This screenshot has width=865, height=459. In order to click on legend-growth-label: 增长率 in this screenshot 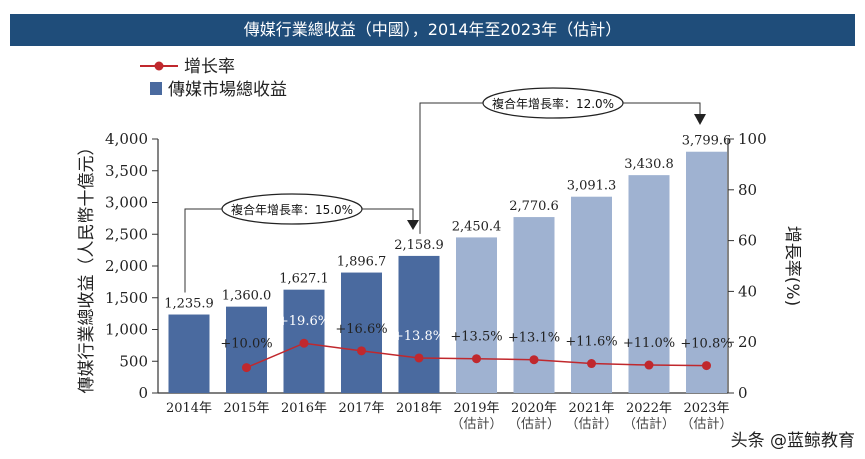, I will do `click(209, 67)`.